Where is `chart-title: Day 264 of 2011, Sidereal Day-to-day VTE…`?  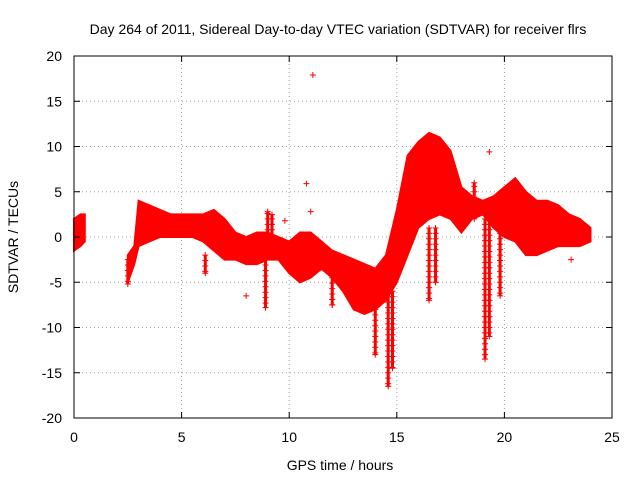
chart-title: Day 264 of 2011, Sidereal Day-to-day VTE… is located at coordinates (338, 29).